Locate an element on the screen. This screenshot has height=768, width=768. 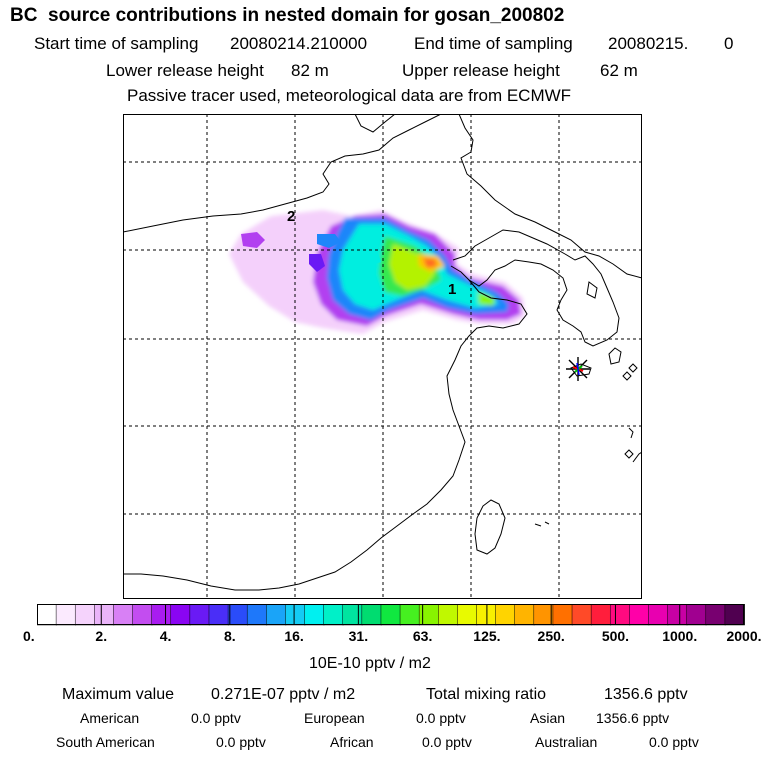
colorbar-tick-label: 2000. is located at coordinates (744, 636).